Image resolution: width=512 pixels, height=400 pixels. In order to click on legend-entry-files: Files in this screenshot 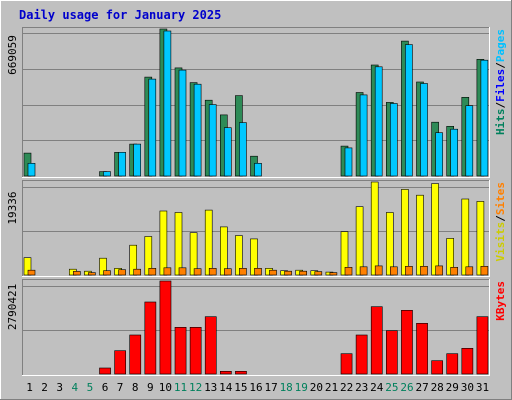, I will do `click(500, 85)`.